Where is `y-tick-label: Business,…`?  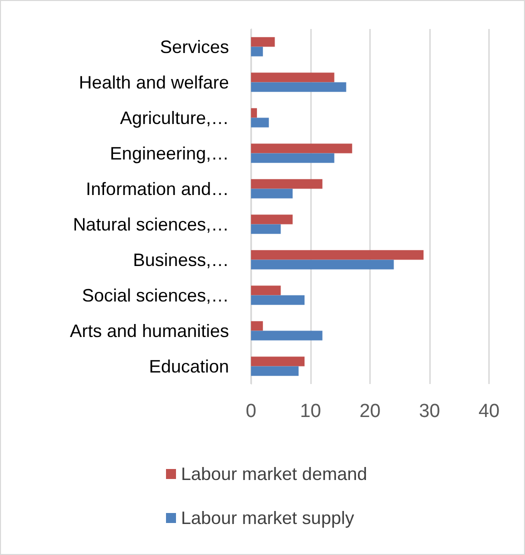 y-tick-label: Business,… is located at coordinates (180, 260).